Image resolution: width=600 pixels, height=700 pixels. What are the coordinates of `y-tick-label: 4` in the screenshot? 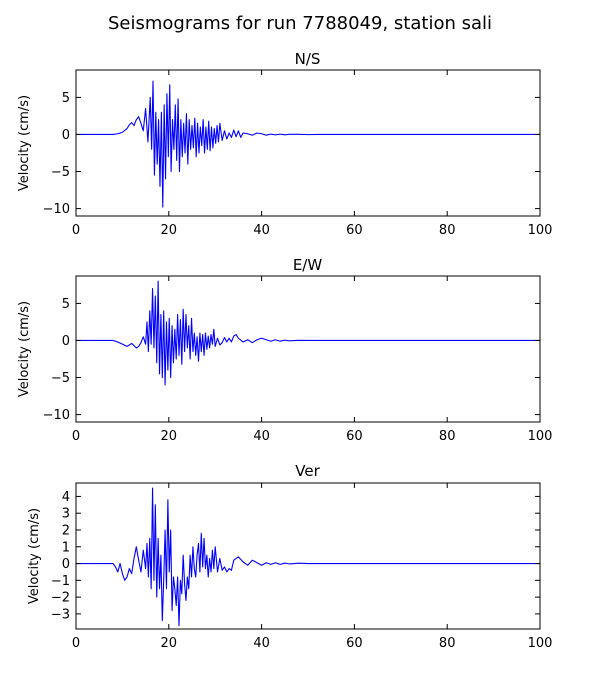 It's located at (66, 497).